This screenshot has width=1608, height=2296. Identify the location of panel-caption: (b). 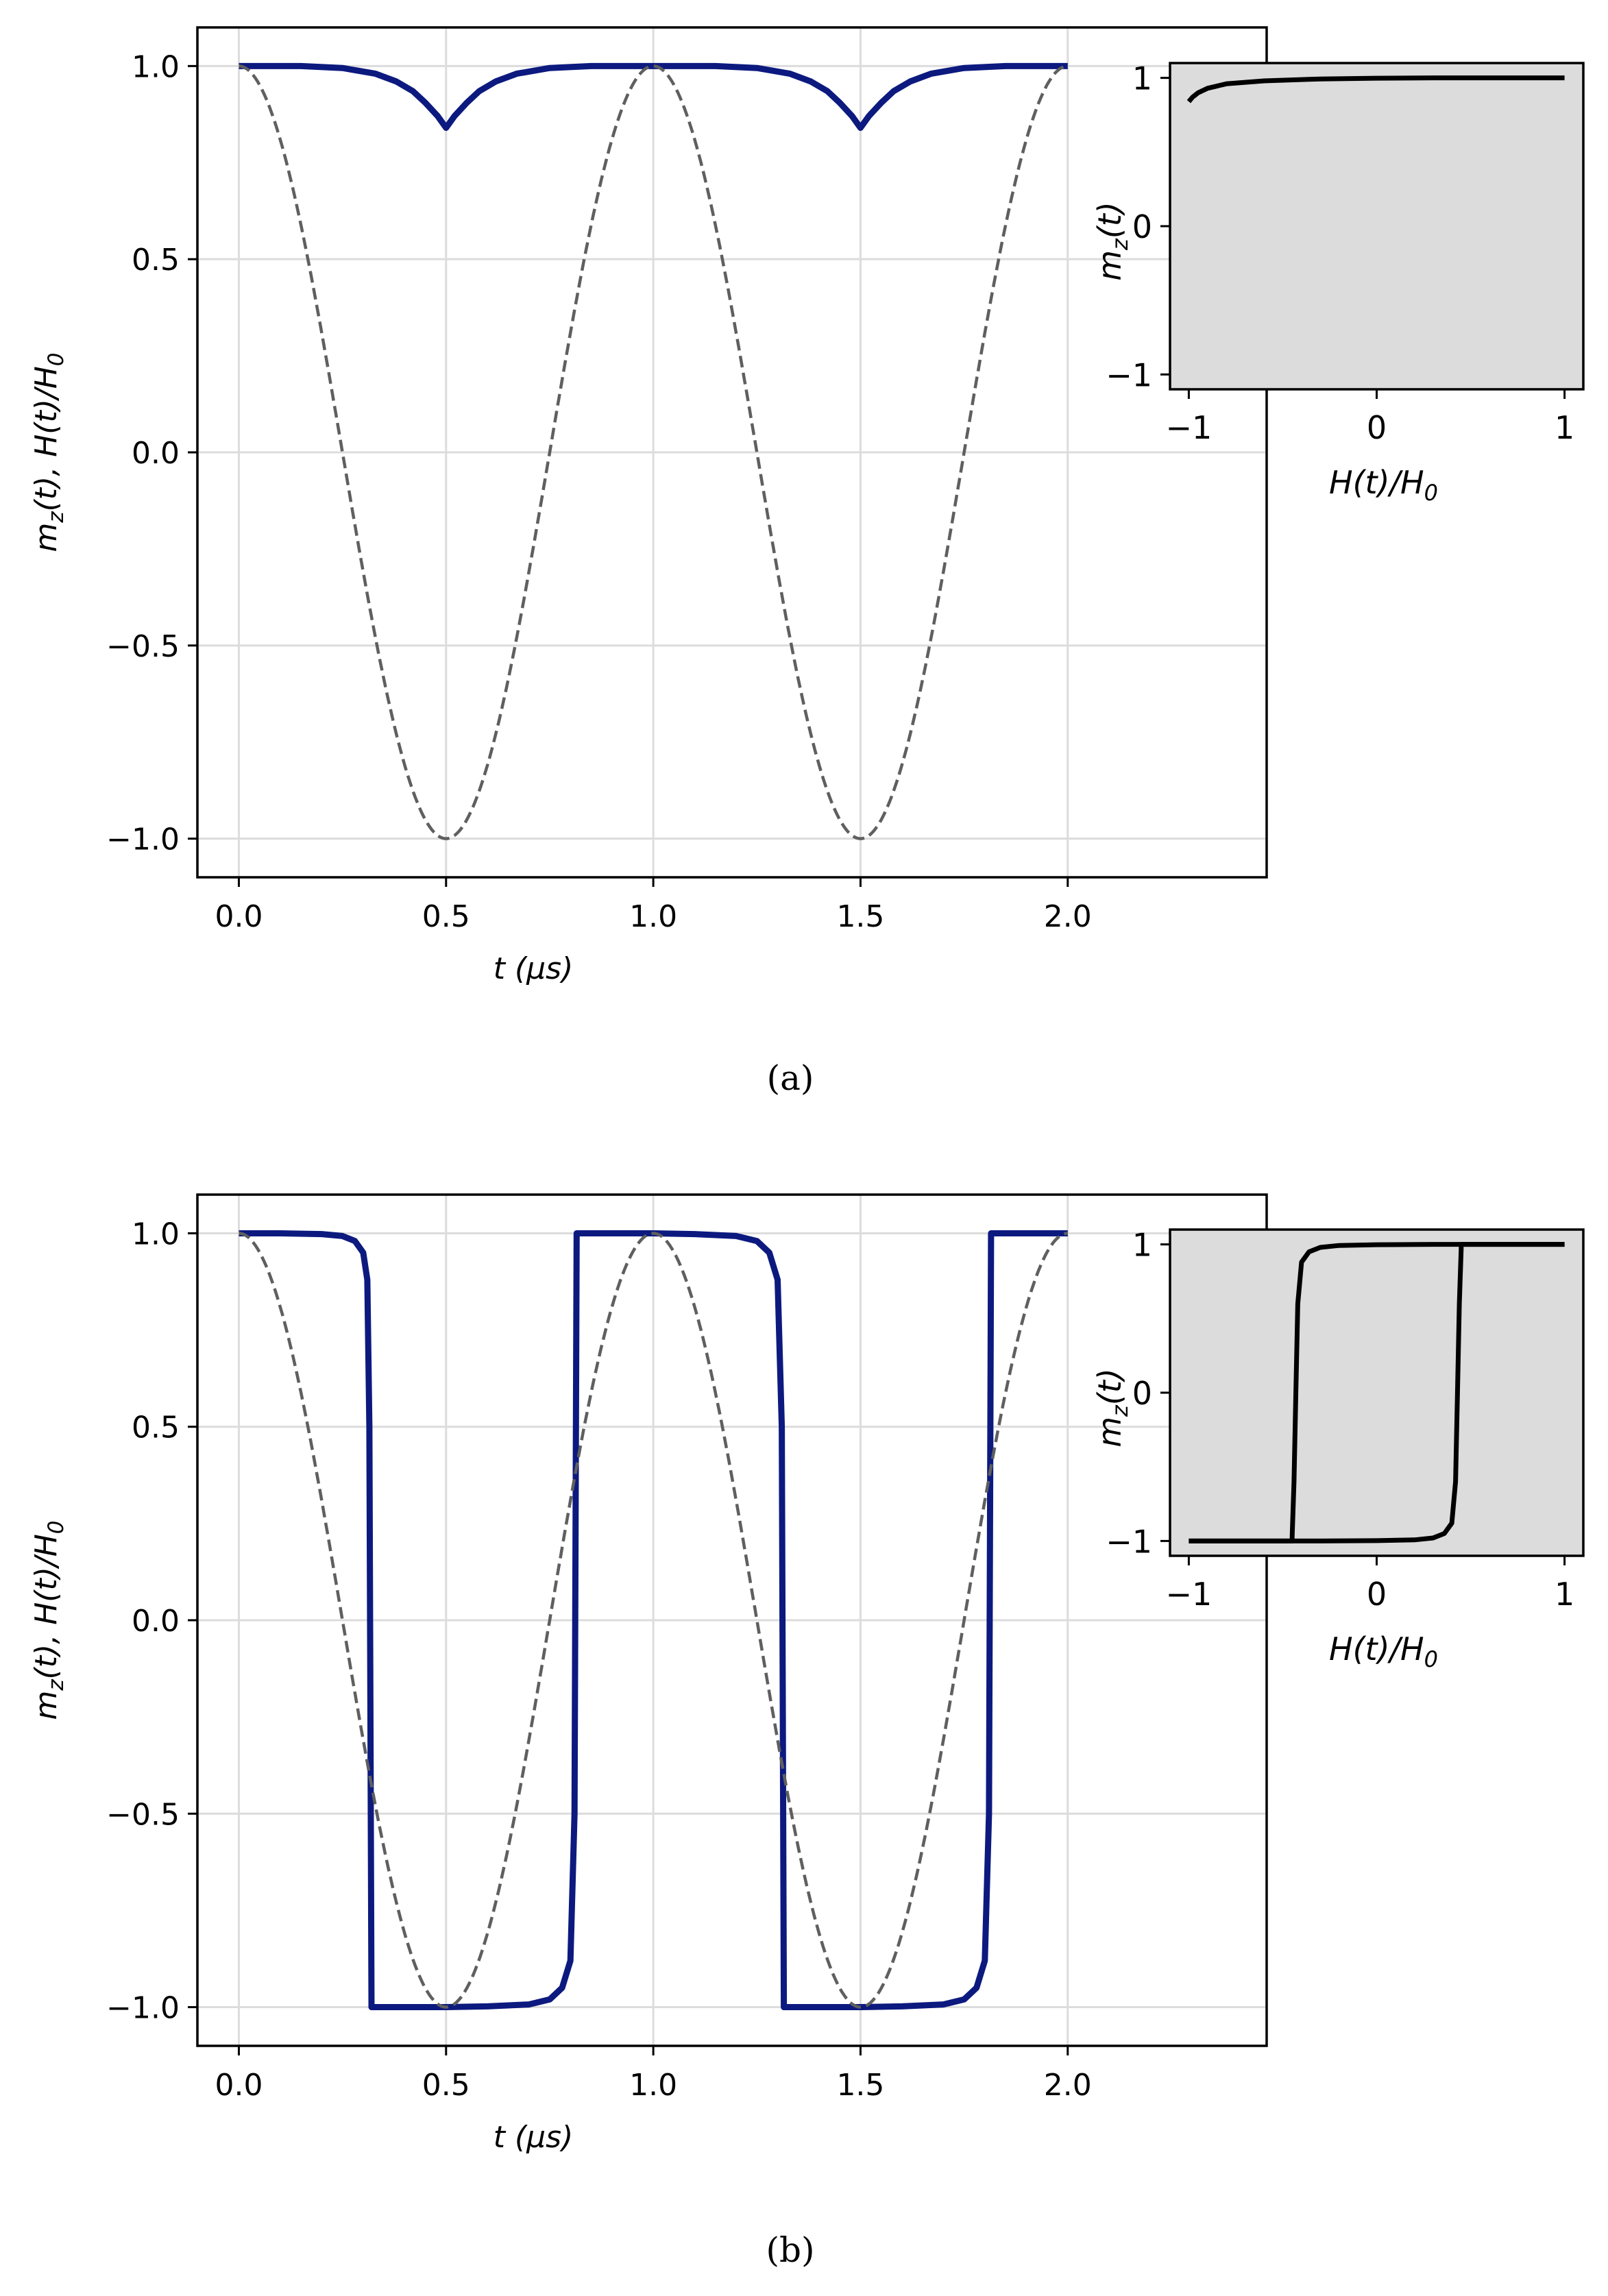
(790, 2250).